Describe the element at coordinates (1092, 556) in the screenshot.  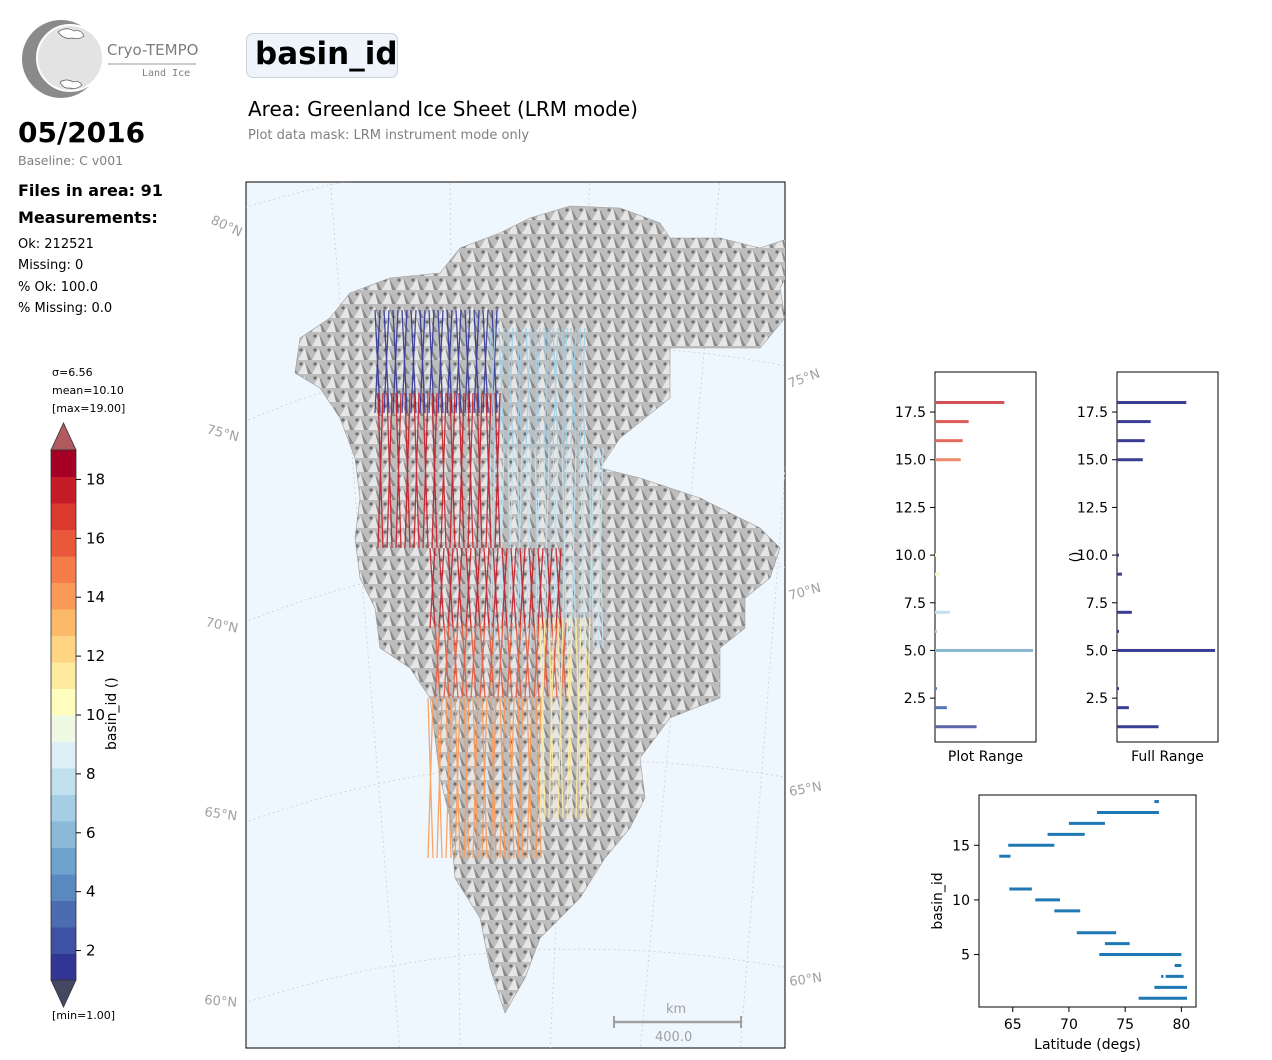
I see `hist-ytick-label: 10.0` at that location.